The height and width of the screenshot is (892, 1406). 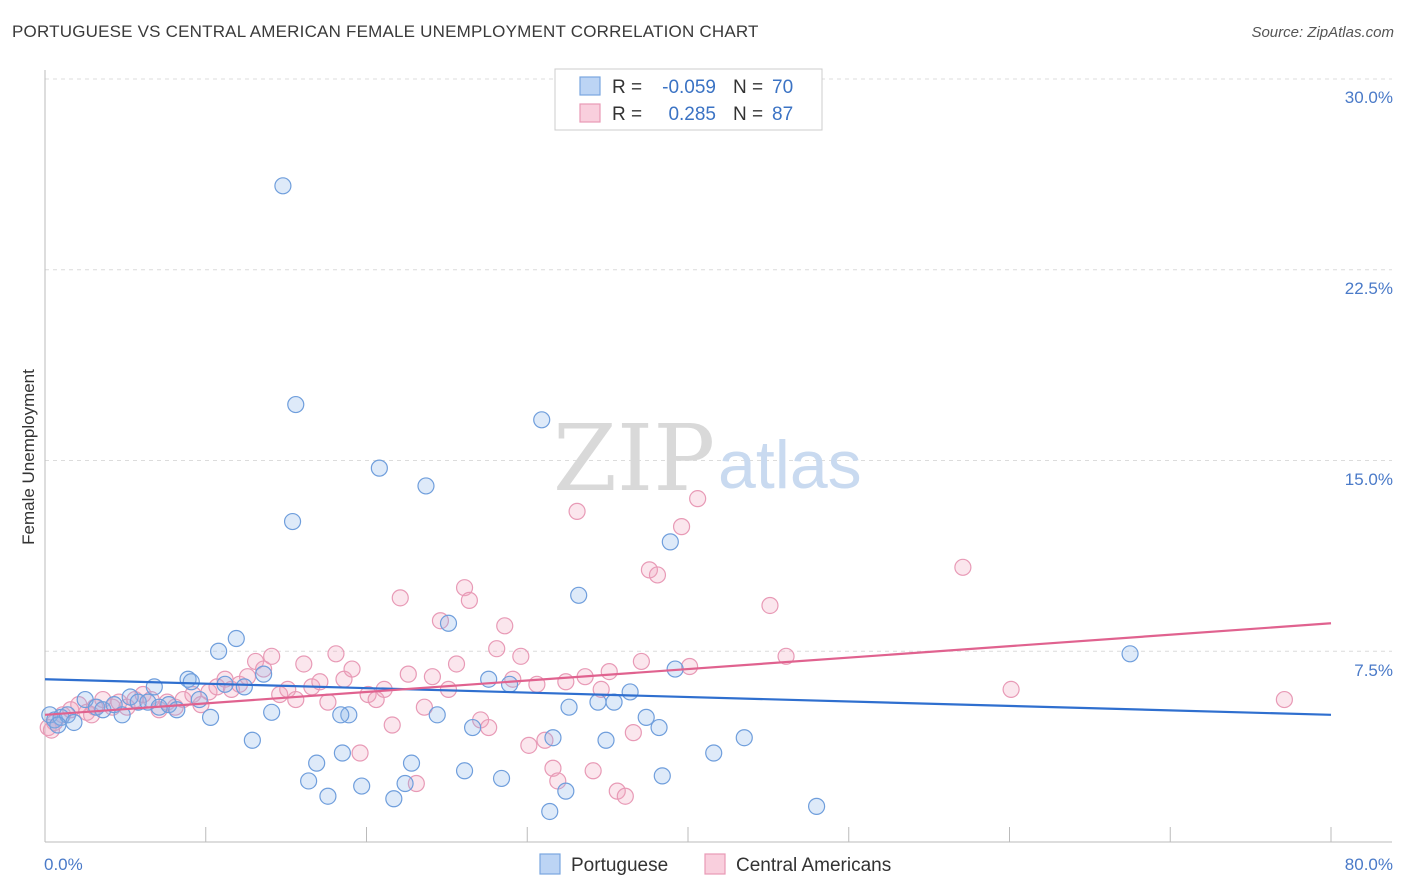 I want to click on y-tick-label: 7.5%, so click(x=1373, y=670).